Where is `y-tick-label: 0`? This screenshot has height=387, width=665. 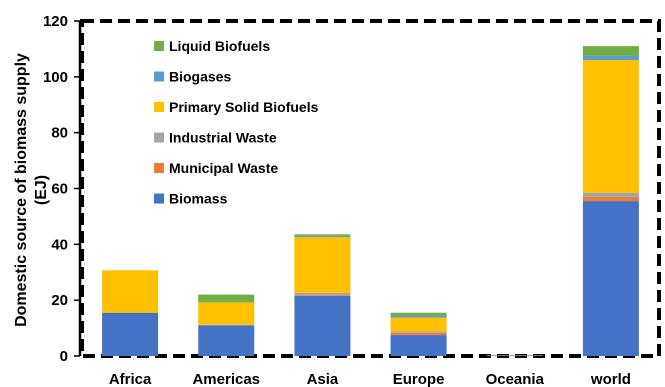
y-tick-label: 0 is located at coordinates (64, 356).